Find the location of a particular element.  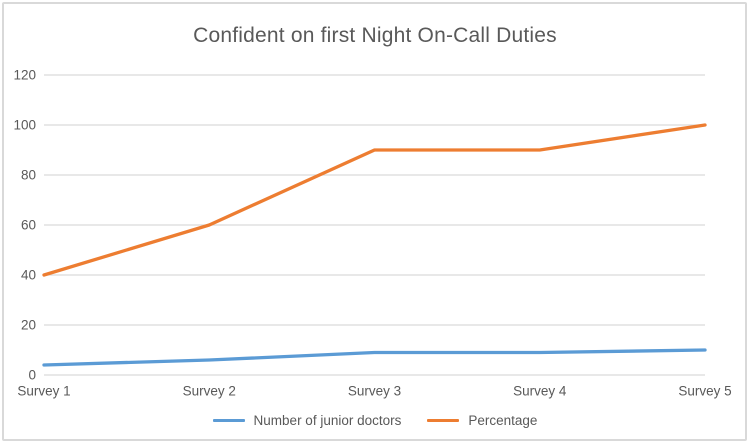

y-tick-label-40: 40 is located at coordinates (28, 275).